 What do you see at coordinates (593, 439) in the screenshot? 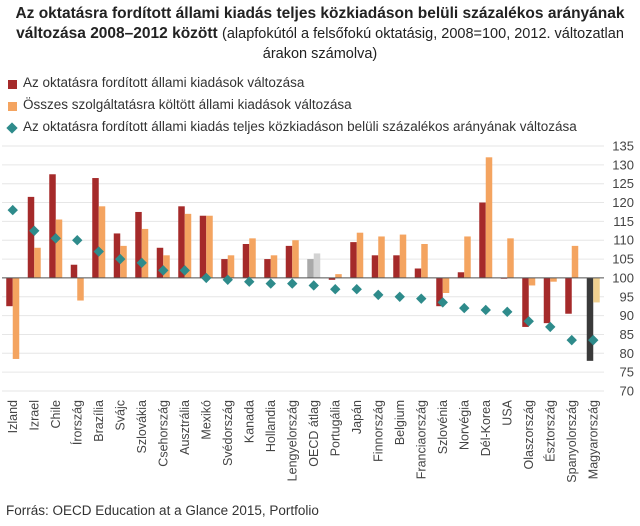
I see `x-tick-label: Magyarország` at bounding box center [593, 439].